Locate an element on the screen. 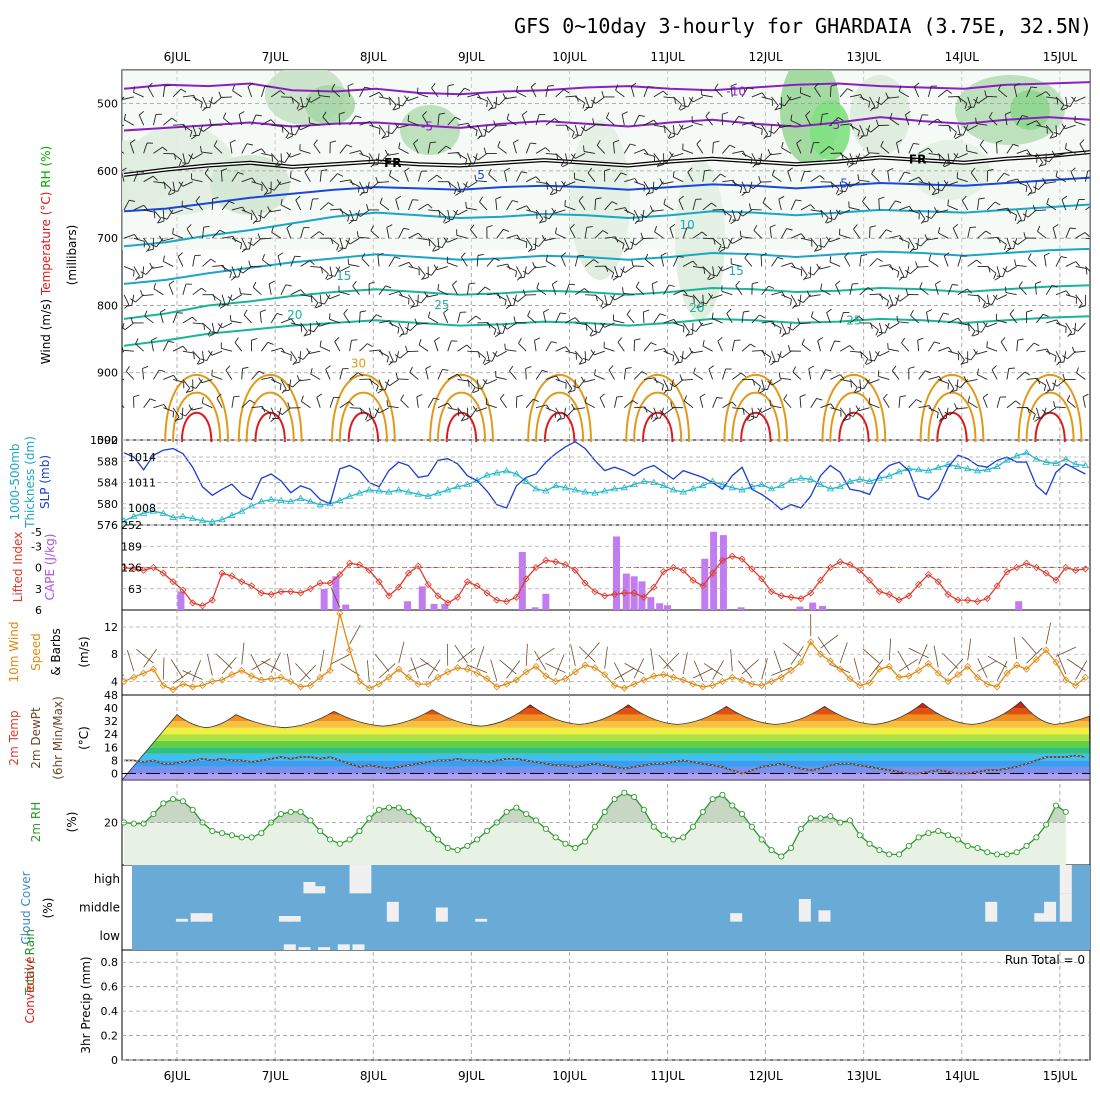  temp-color-band is located at coordinates (606, 770).